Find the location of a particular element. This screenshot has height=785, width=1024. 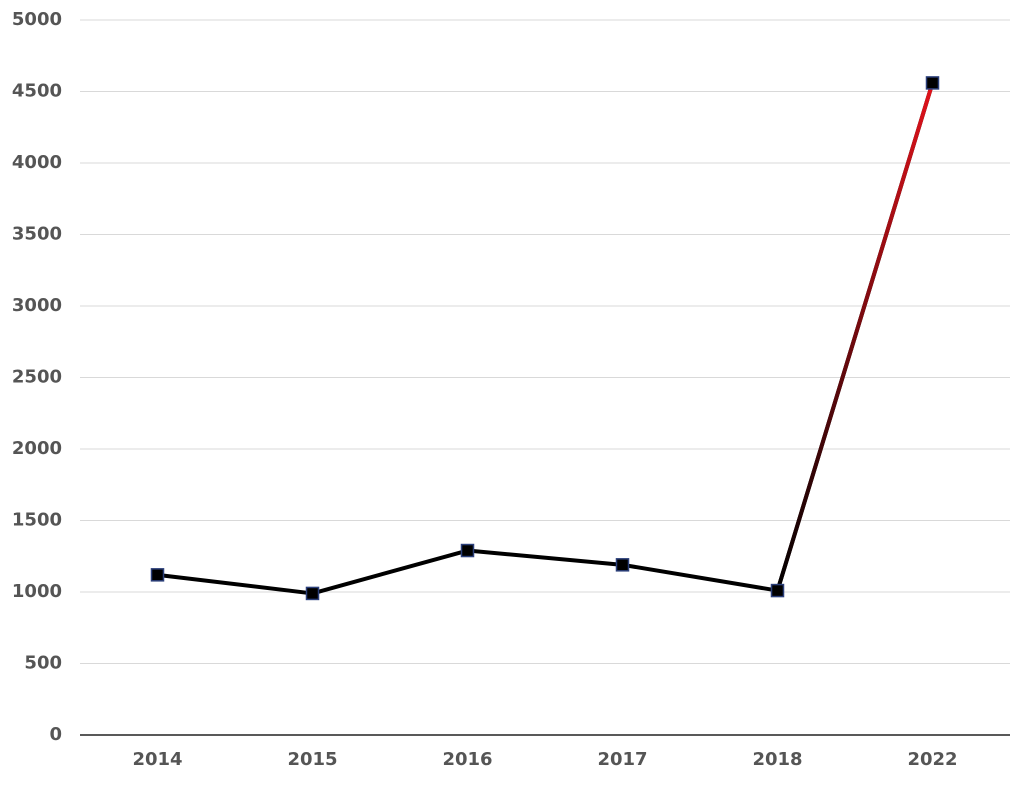

y-tick-label: 3500 is located at coordinates (37, 234).